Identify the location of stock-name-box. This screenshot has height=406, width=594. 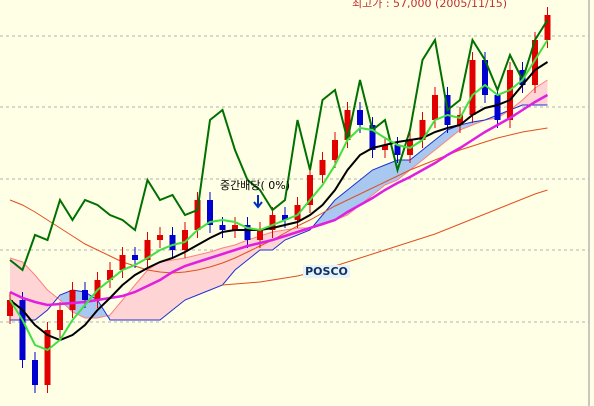
(326, 271).